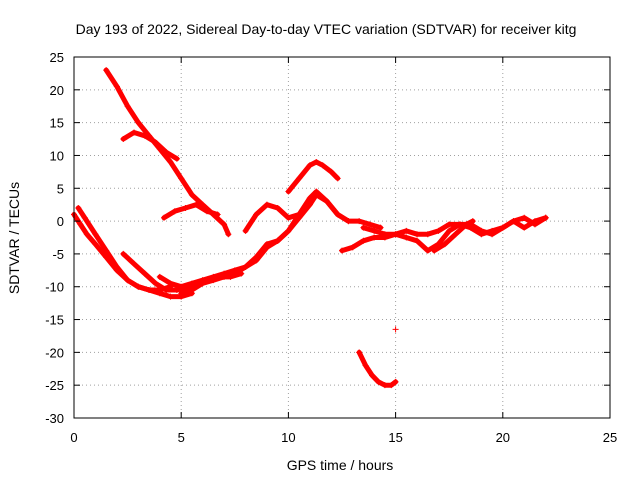 The width and height of the screenshot is (640, 480). What do you see at coordinates (54, 385) in the screenshot?
I see `y-tick-label: -25` at bounding box center [54, 385].